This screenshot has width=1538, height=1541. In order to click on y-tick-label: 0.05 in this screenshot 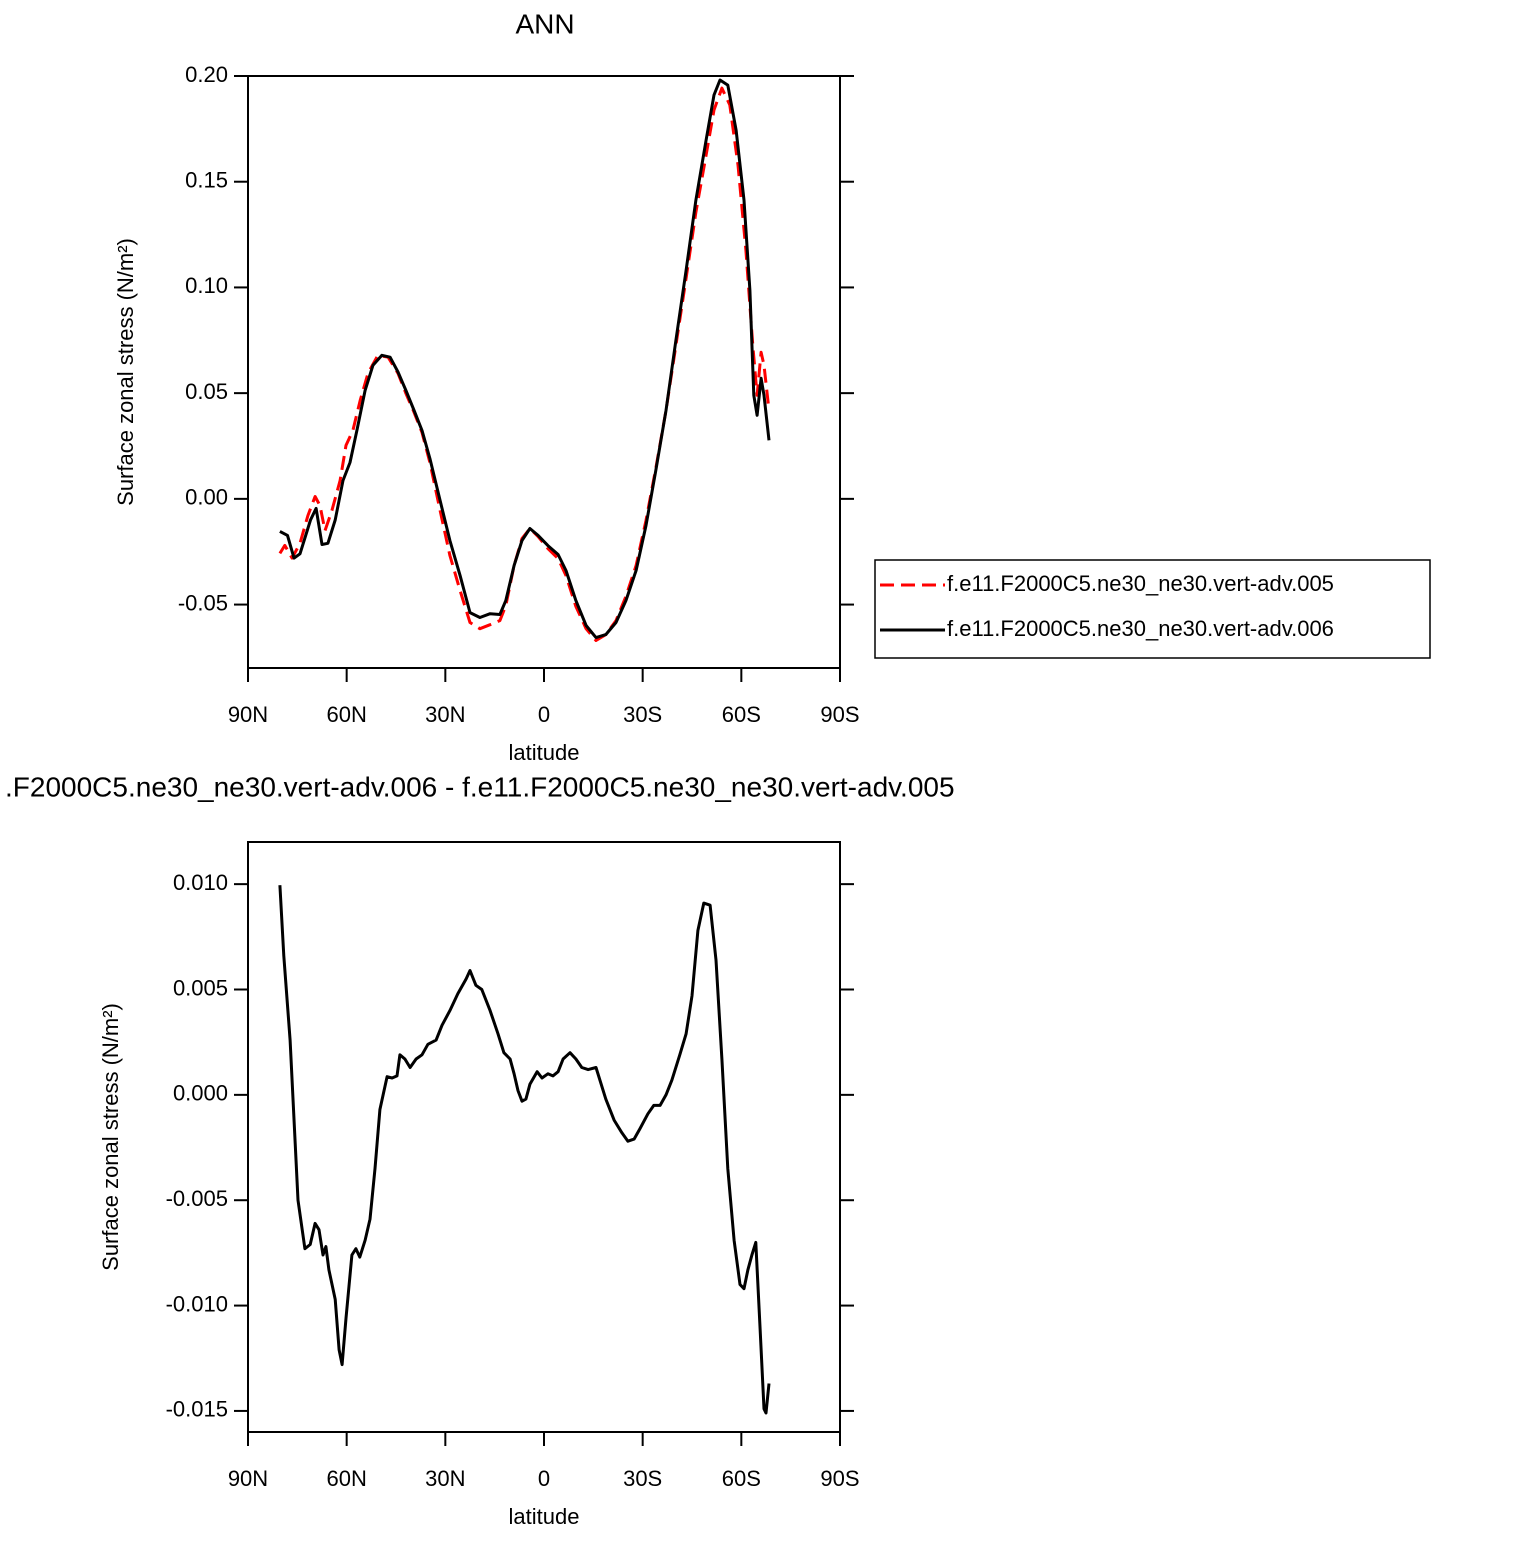, I will do `click(206, 391)`.